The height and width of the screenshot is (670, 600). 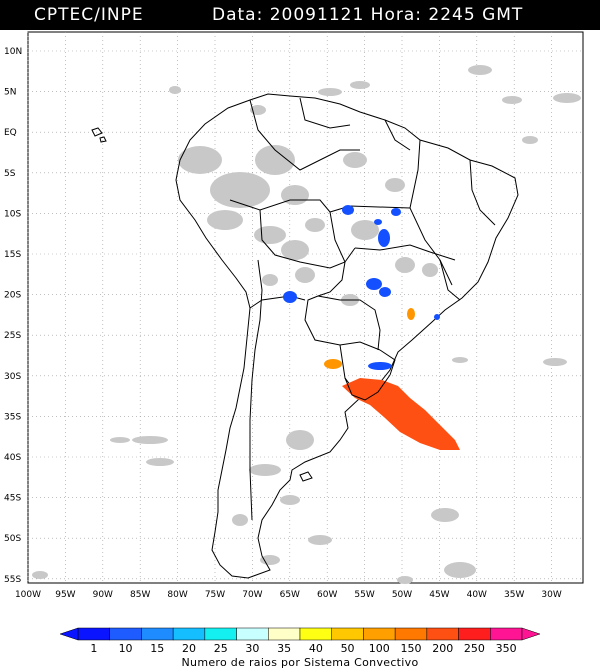 What do you see at coordinates (10, 93) in the screenshot?
I see `lat-tick-label: 5N` at bounding box center [10, 93].